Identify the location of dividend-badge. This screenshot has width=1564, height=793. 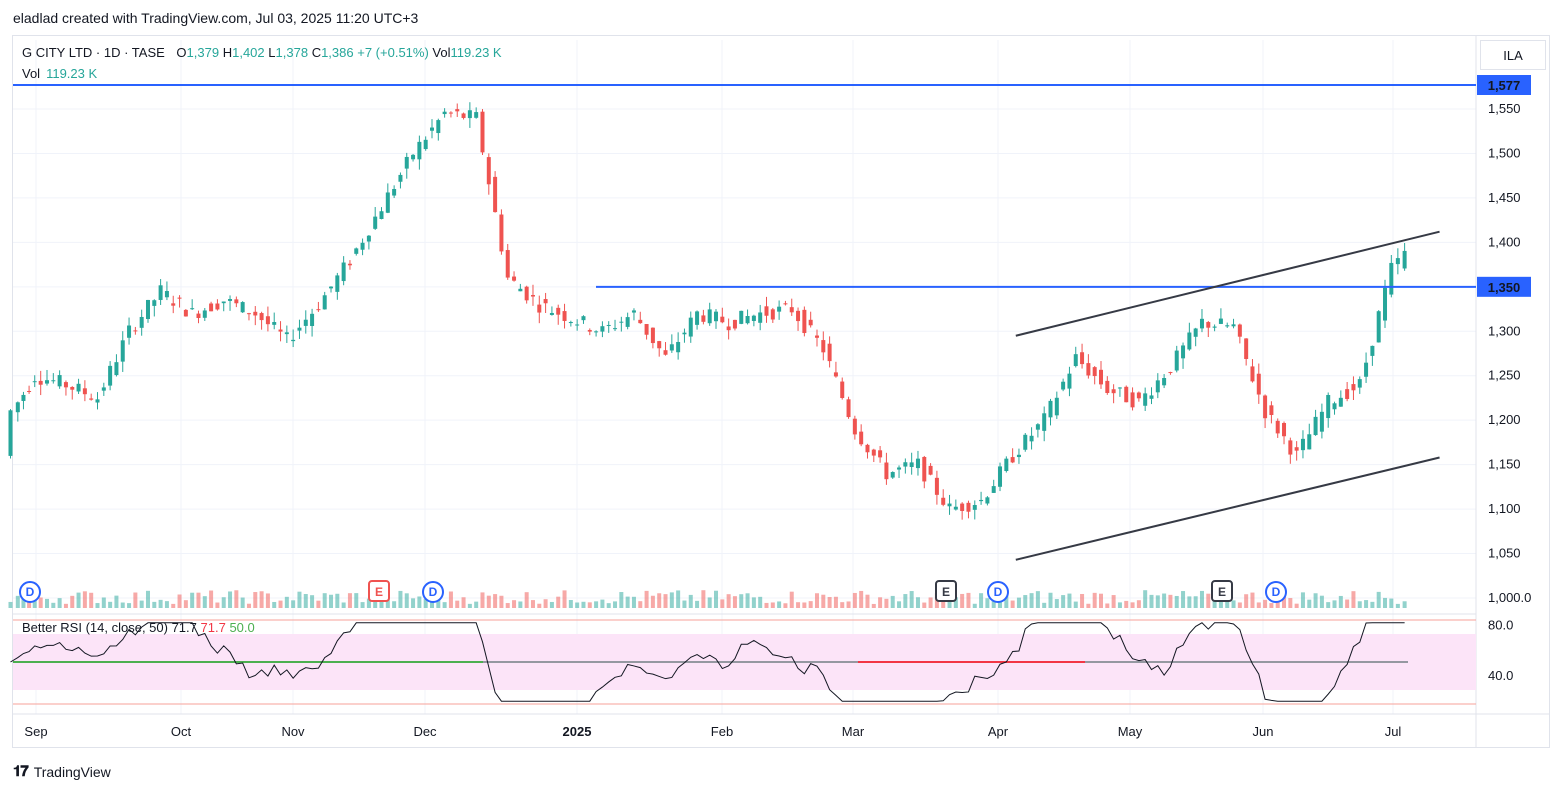
(1276, 592).